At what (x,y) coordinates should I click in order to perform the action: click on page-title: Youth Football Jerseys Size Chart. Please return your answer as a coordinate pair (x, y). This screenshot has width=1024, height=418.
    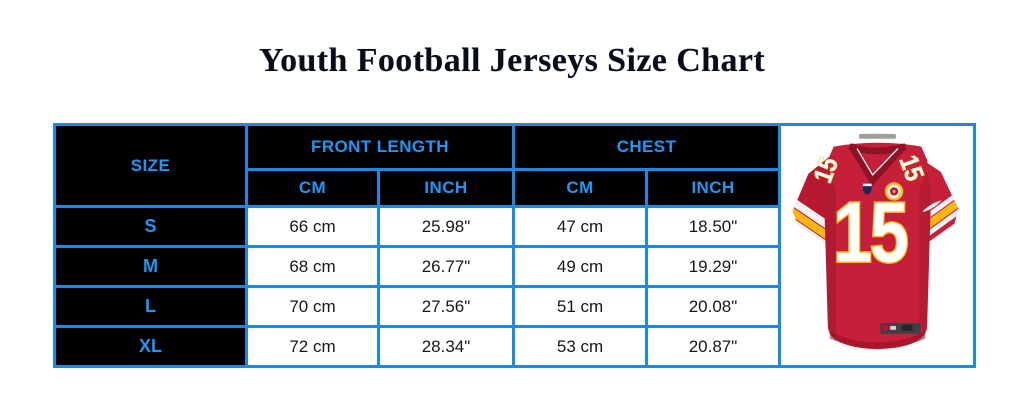
    Looking at the image, I should click on (512, 60).